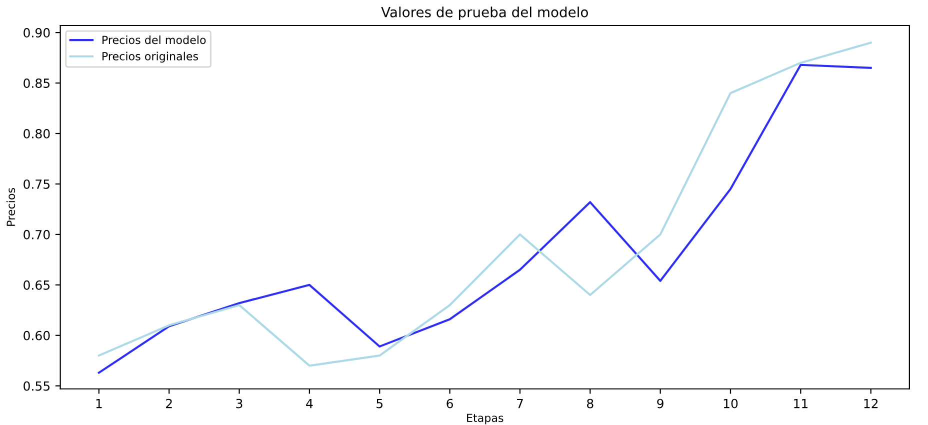  Describe the element at coordinates (37, 133) in the screenshot. I see `y-tick-label: 0.80` at that location.